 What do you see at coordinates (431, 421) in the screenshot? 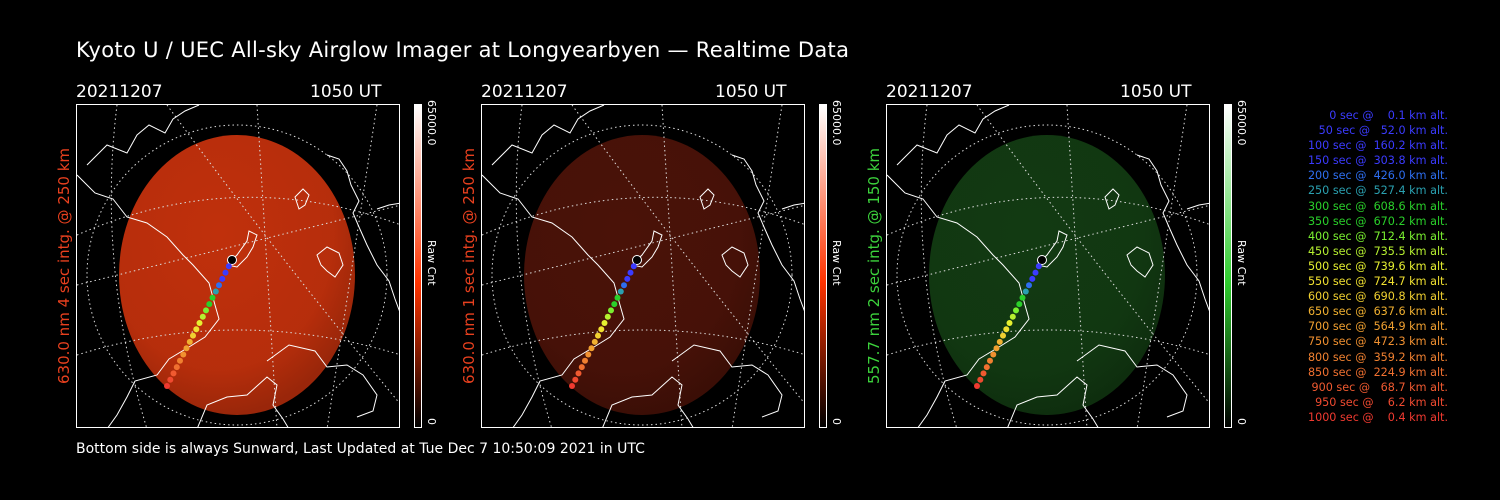
I see `panel-1-colorbar-min: 0` at bounding box center [431, 421].